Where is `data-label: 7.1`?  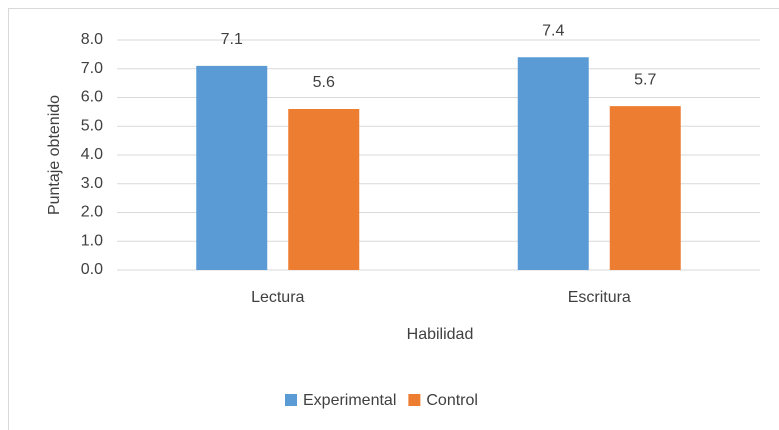
data-label: 7.1 is located at coordinates (232, 39).